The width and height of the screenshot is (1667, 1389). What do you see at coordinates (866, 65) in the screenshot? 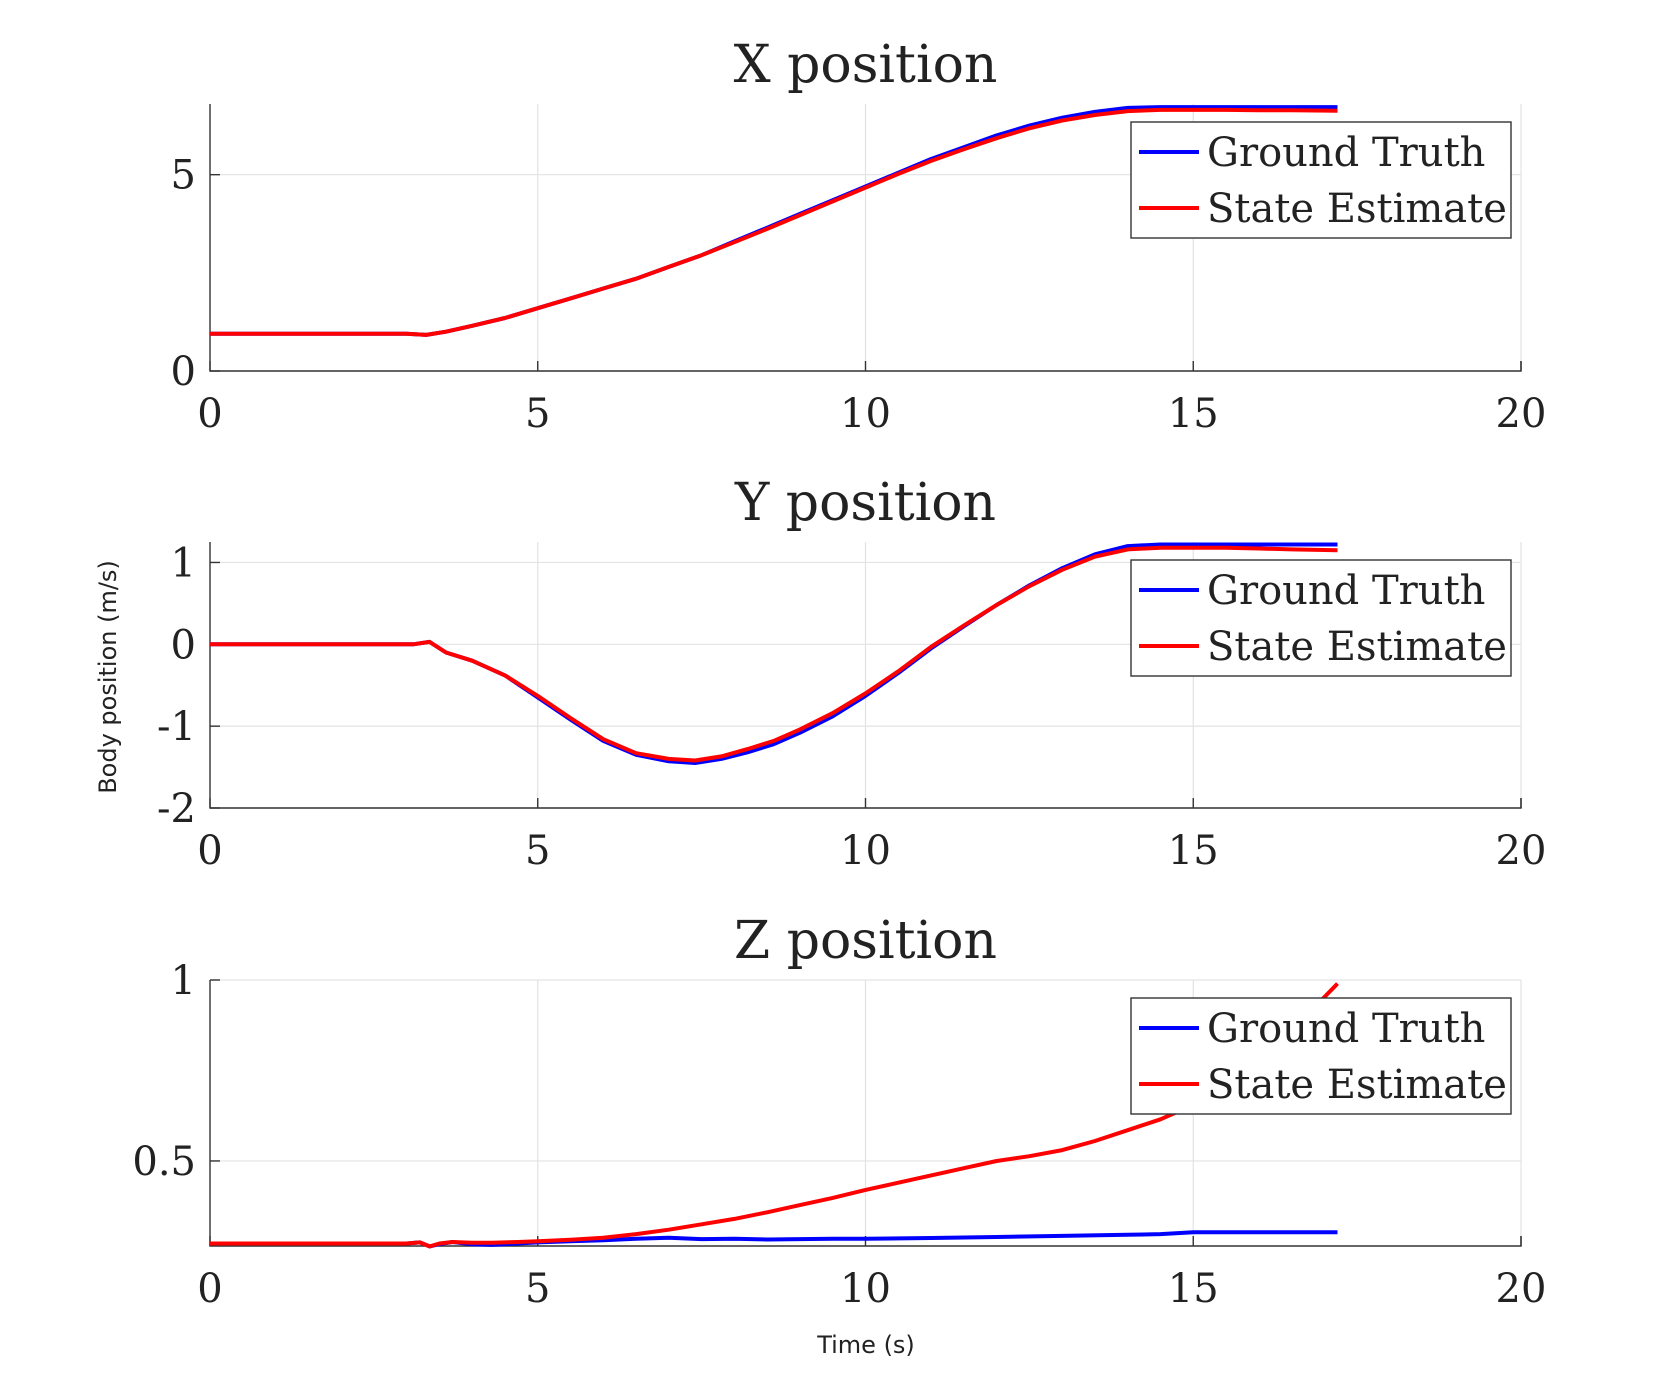
I see `subplot-title: X position` at bounding box center [866, 65].